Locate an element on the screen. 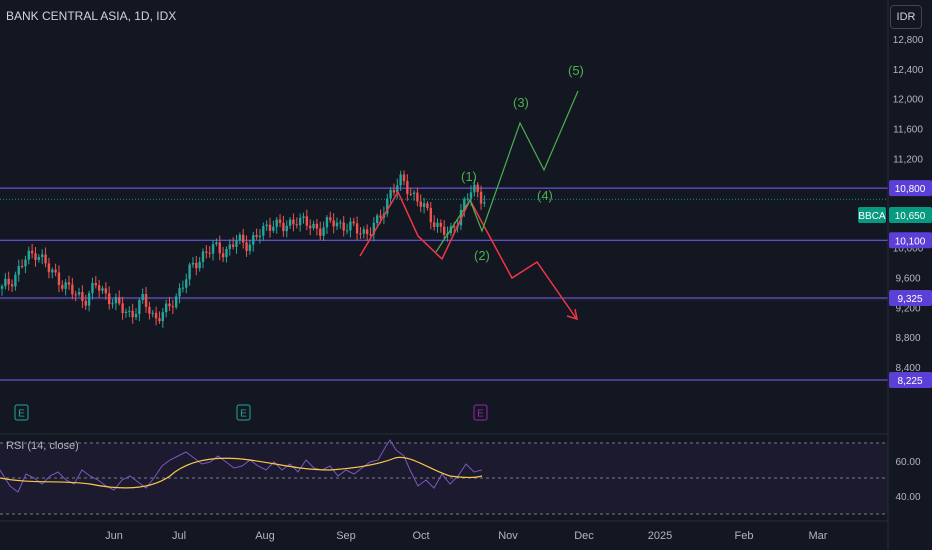 The width and height of the screenshot is (932, 550). wave-label-5: (5) is located at coordinates (576, 70).